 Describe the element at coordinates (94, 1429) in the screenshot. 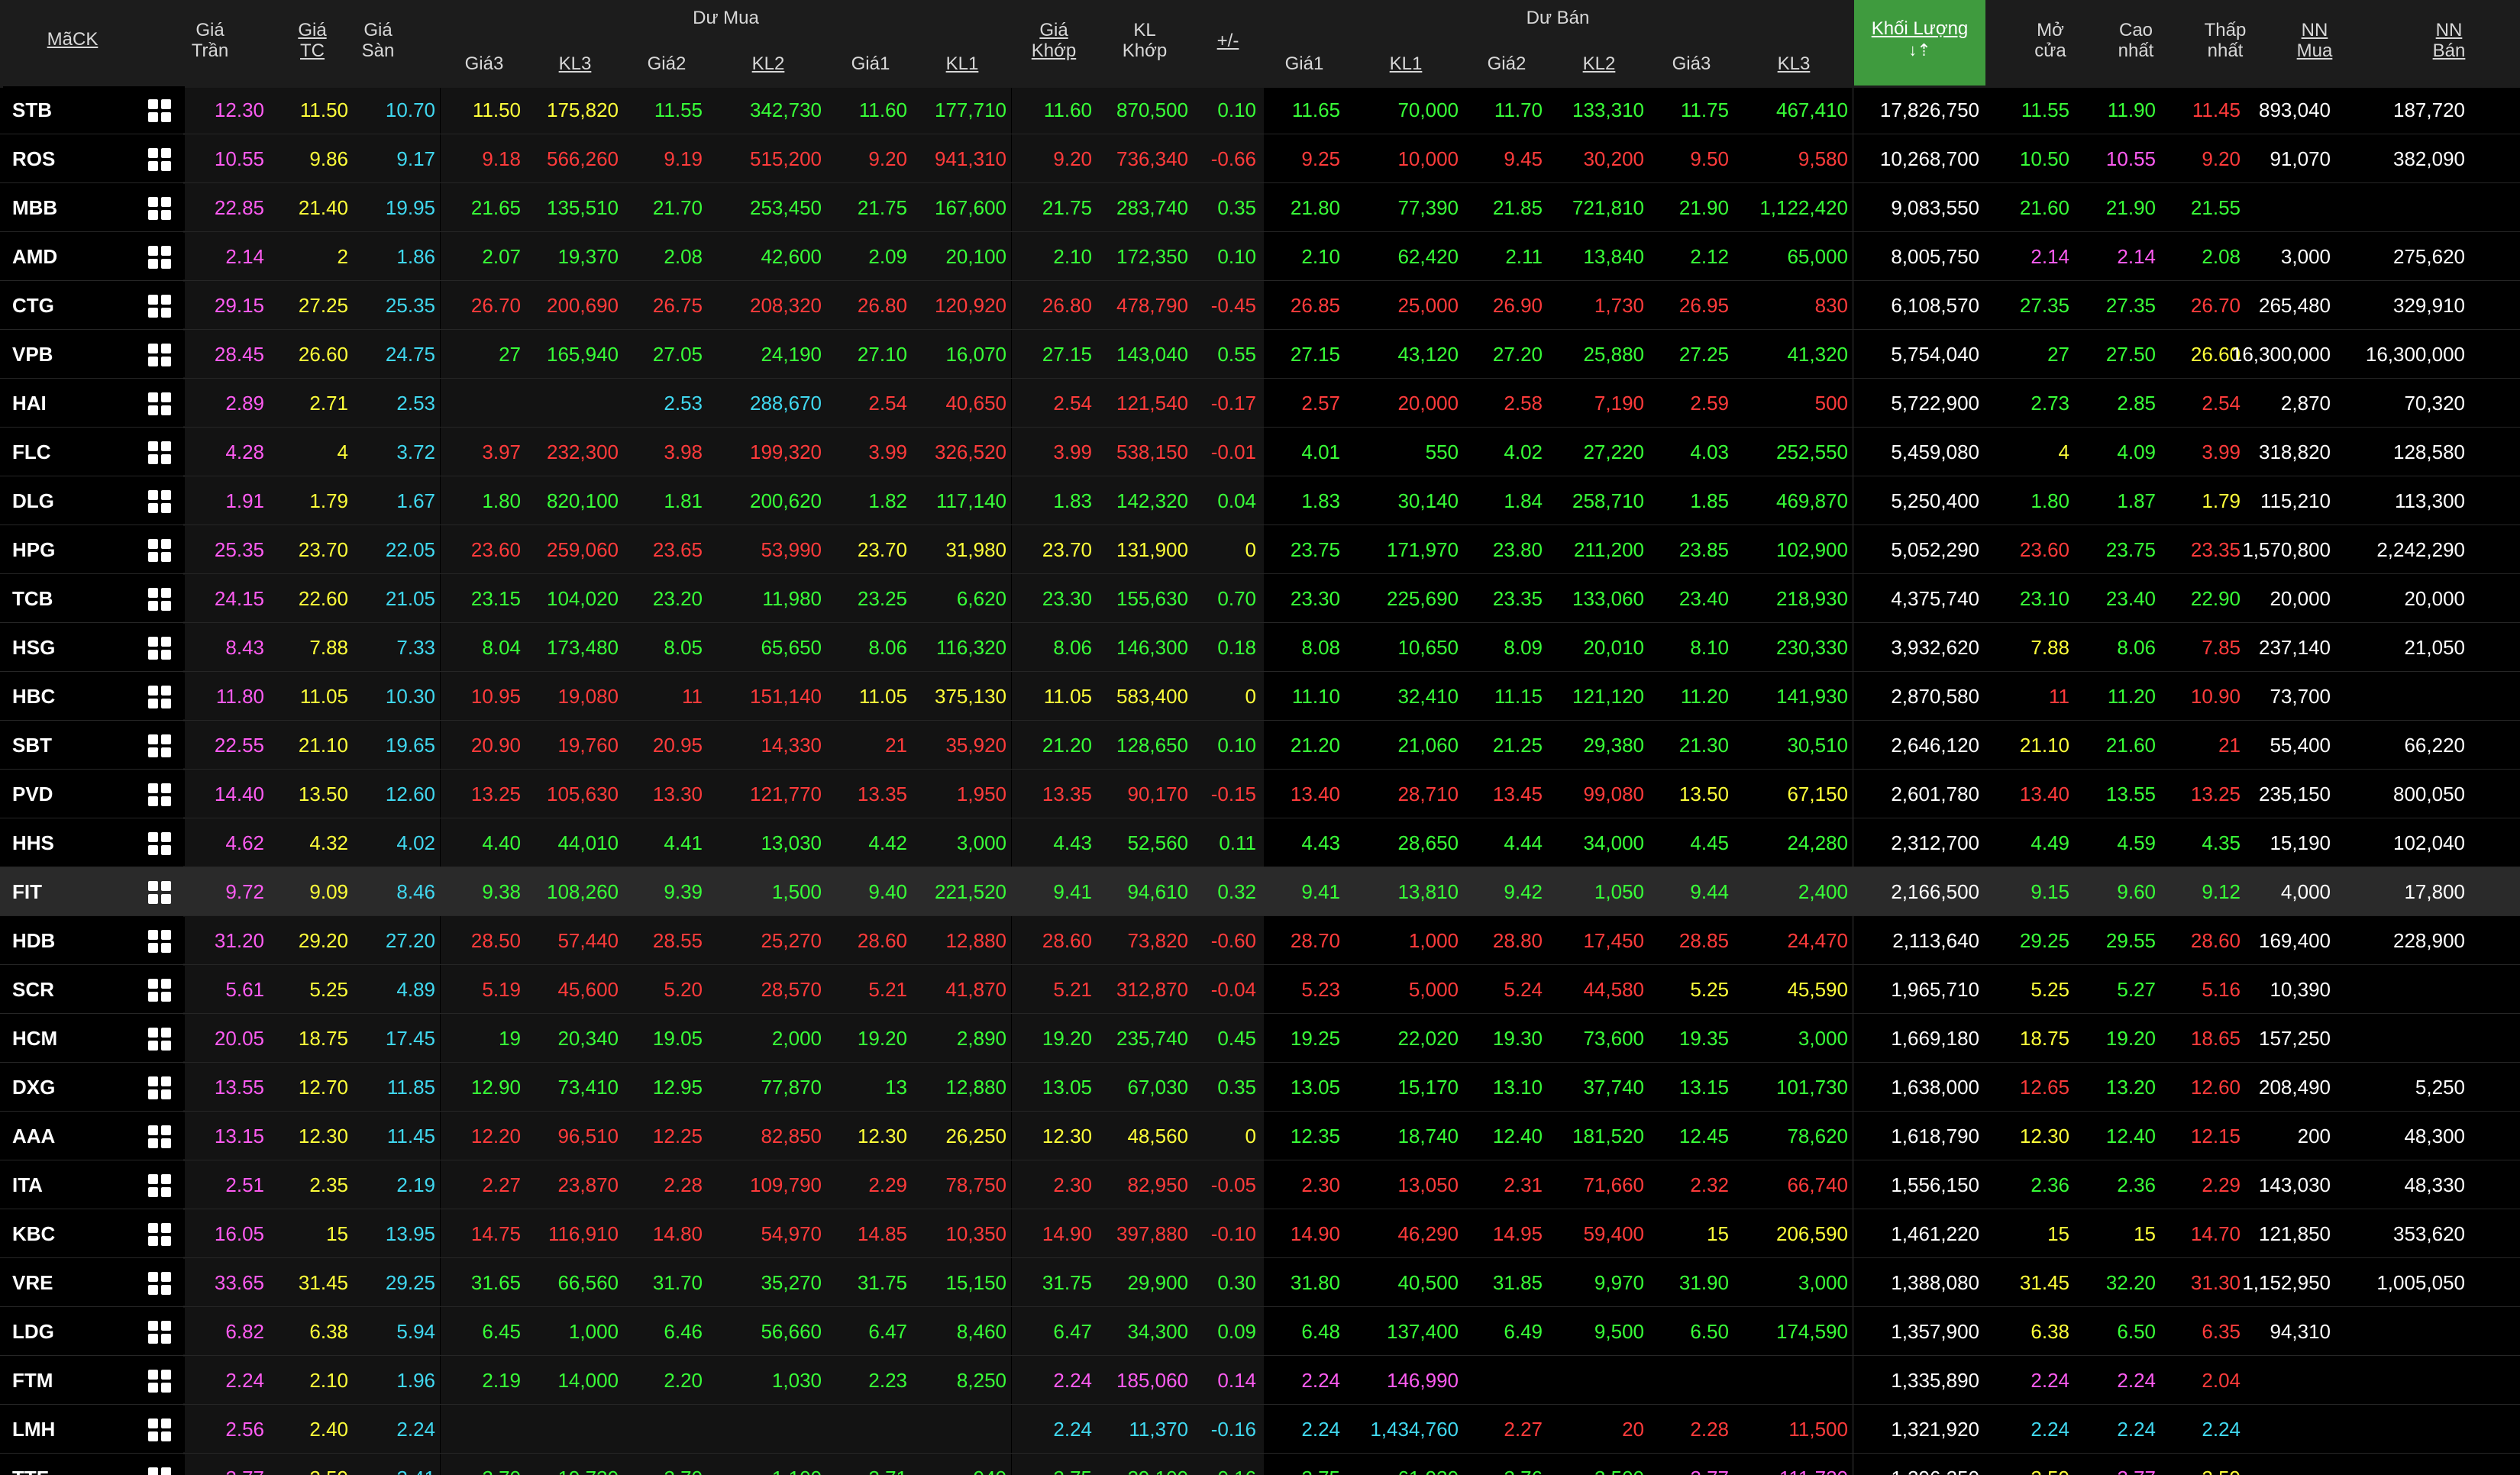

I see `symbol-cell: LMH` at that location.